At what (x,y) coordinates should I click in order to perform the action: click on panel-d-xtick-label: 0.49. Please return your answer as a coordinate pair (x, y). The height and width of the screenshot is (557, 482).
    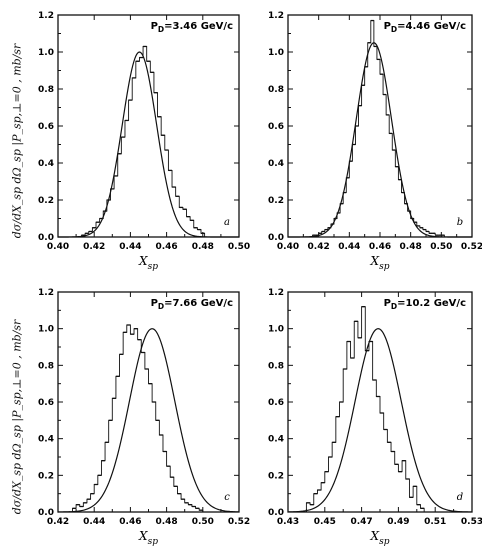
    Looking at the image, I should click on (398, 522).